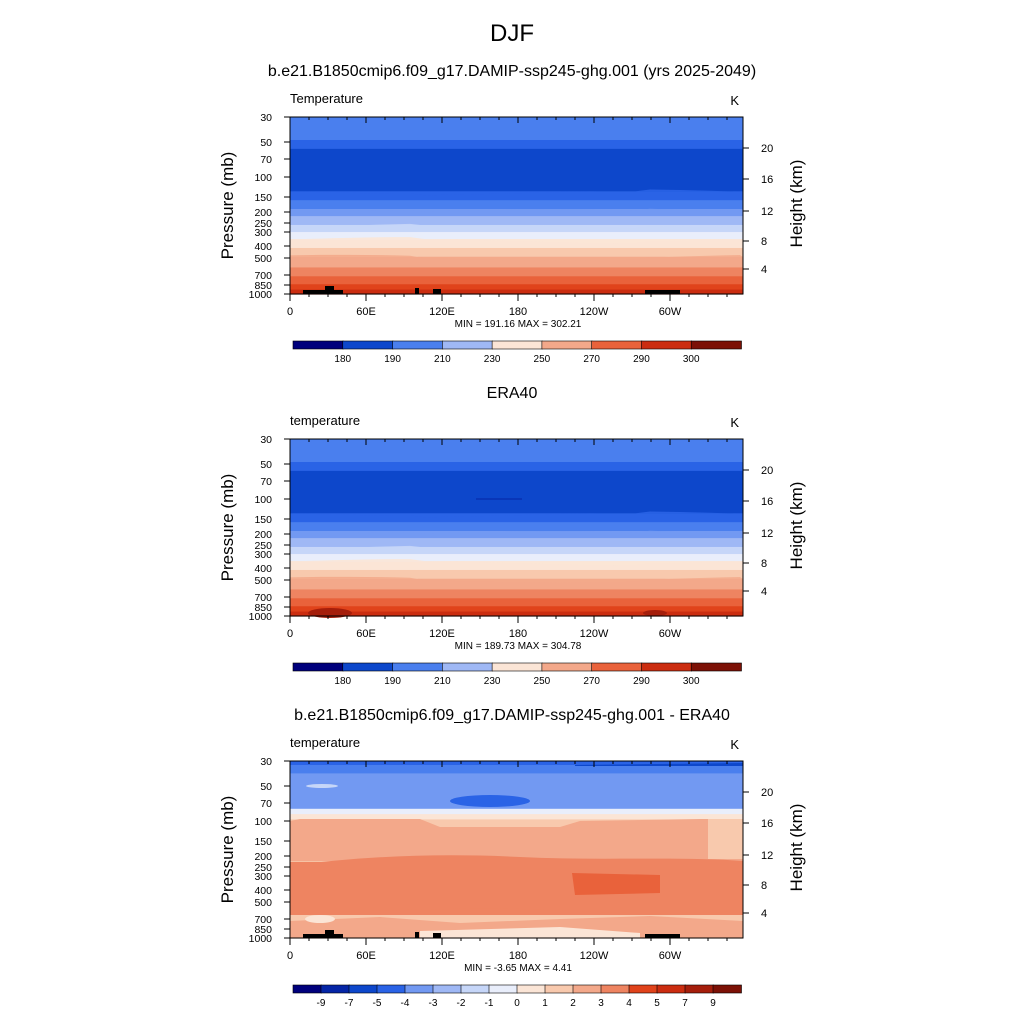 The width and height of the screenshot is (1024, 1024). I want to click on colorbar-label: 4, so click(629, 1003).